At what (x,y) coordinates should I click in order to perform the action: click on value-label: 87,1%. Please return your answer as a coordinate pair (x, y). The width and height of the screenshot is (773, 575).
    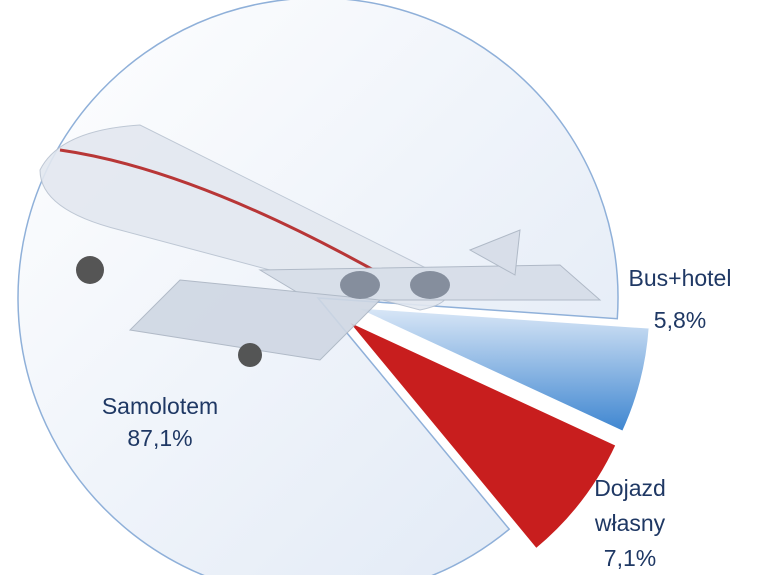
    Looking at the image, I should click on (159, 438).